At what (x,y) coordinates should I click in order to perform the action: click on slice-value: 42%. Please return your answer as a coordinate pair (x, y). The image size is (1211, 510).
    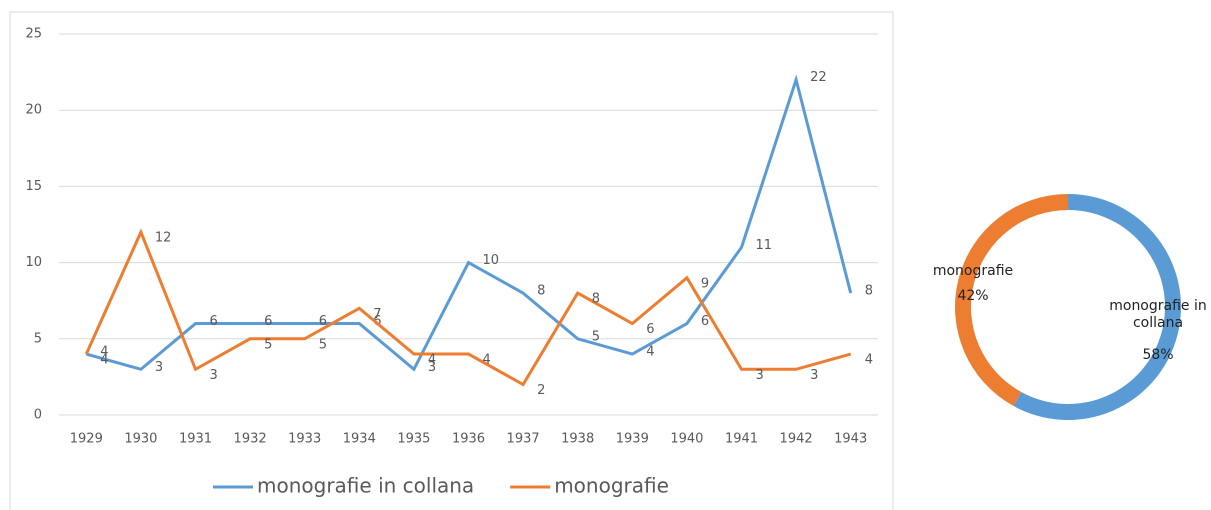
    Looking at the image, I should click on (973, 296).